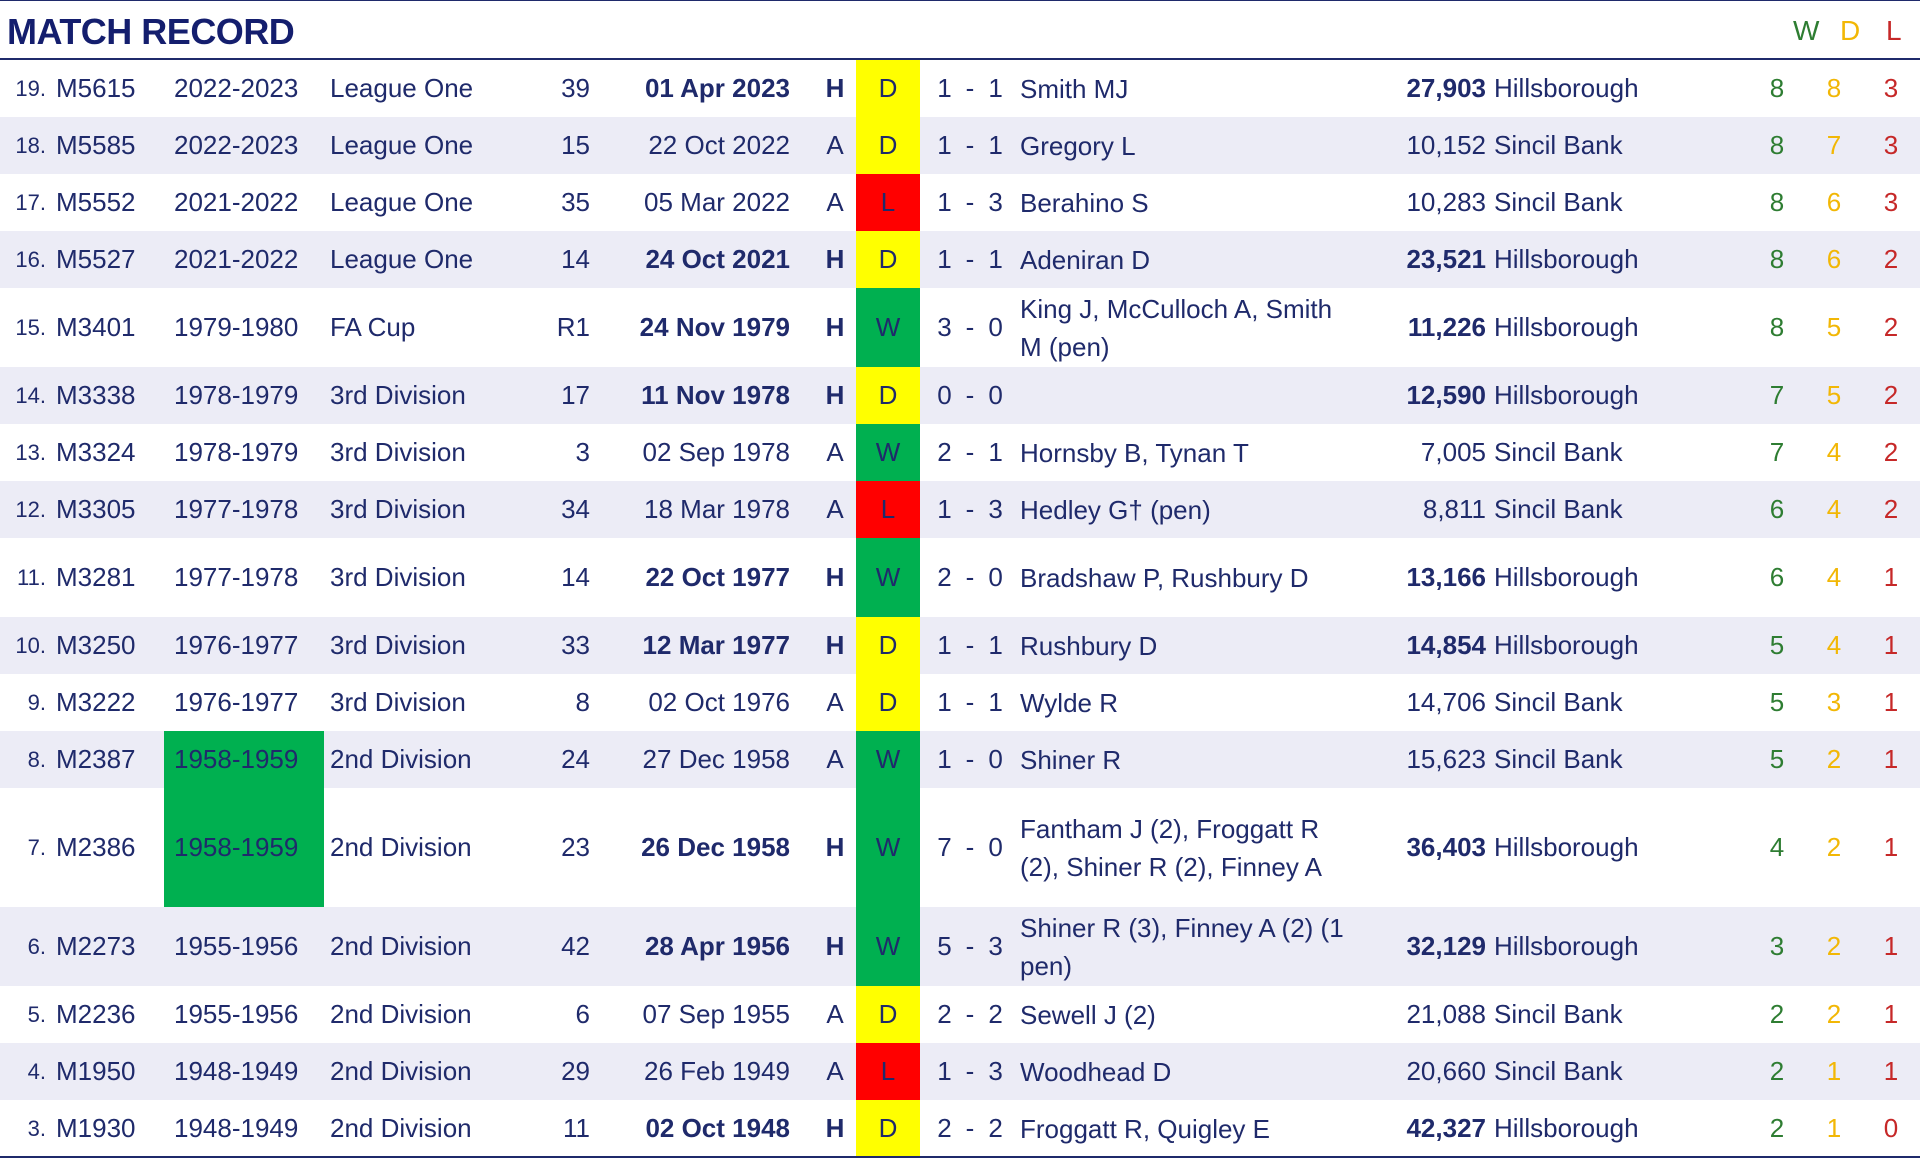  What do you see at coordinates (244, 145) in the screenshot?
I see `season-cell: 2022-2023` at bounding box center [244, 145].